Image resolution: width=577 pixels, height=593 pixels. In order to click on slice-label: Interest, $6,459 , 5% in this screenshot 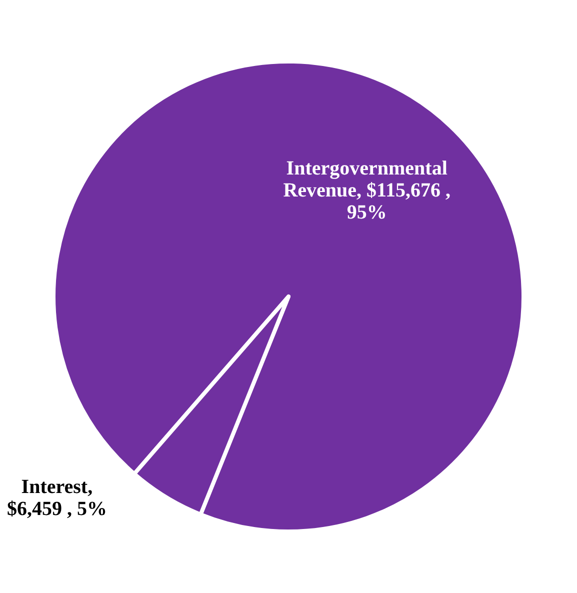, I will do `click(56, 498)`.